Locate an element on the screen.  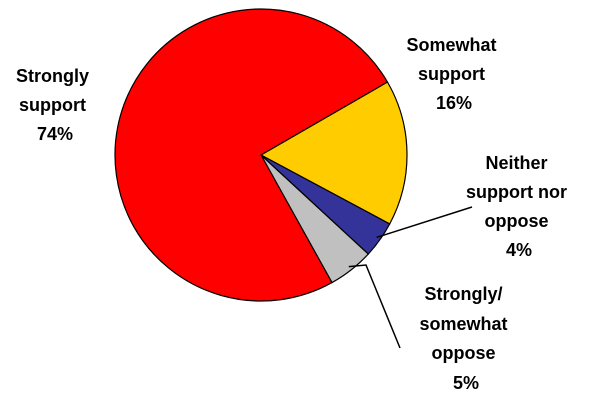
label-oppose: Strongly/ somewhat oppose 5% is located at coordinates (465, 338).